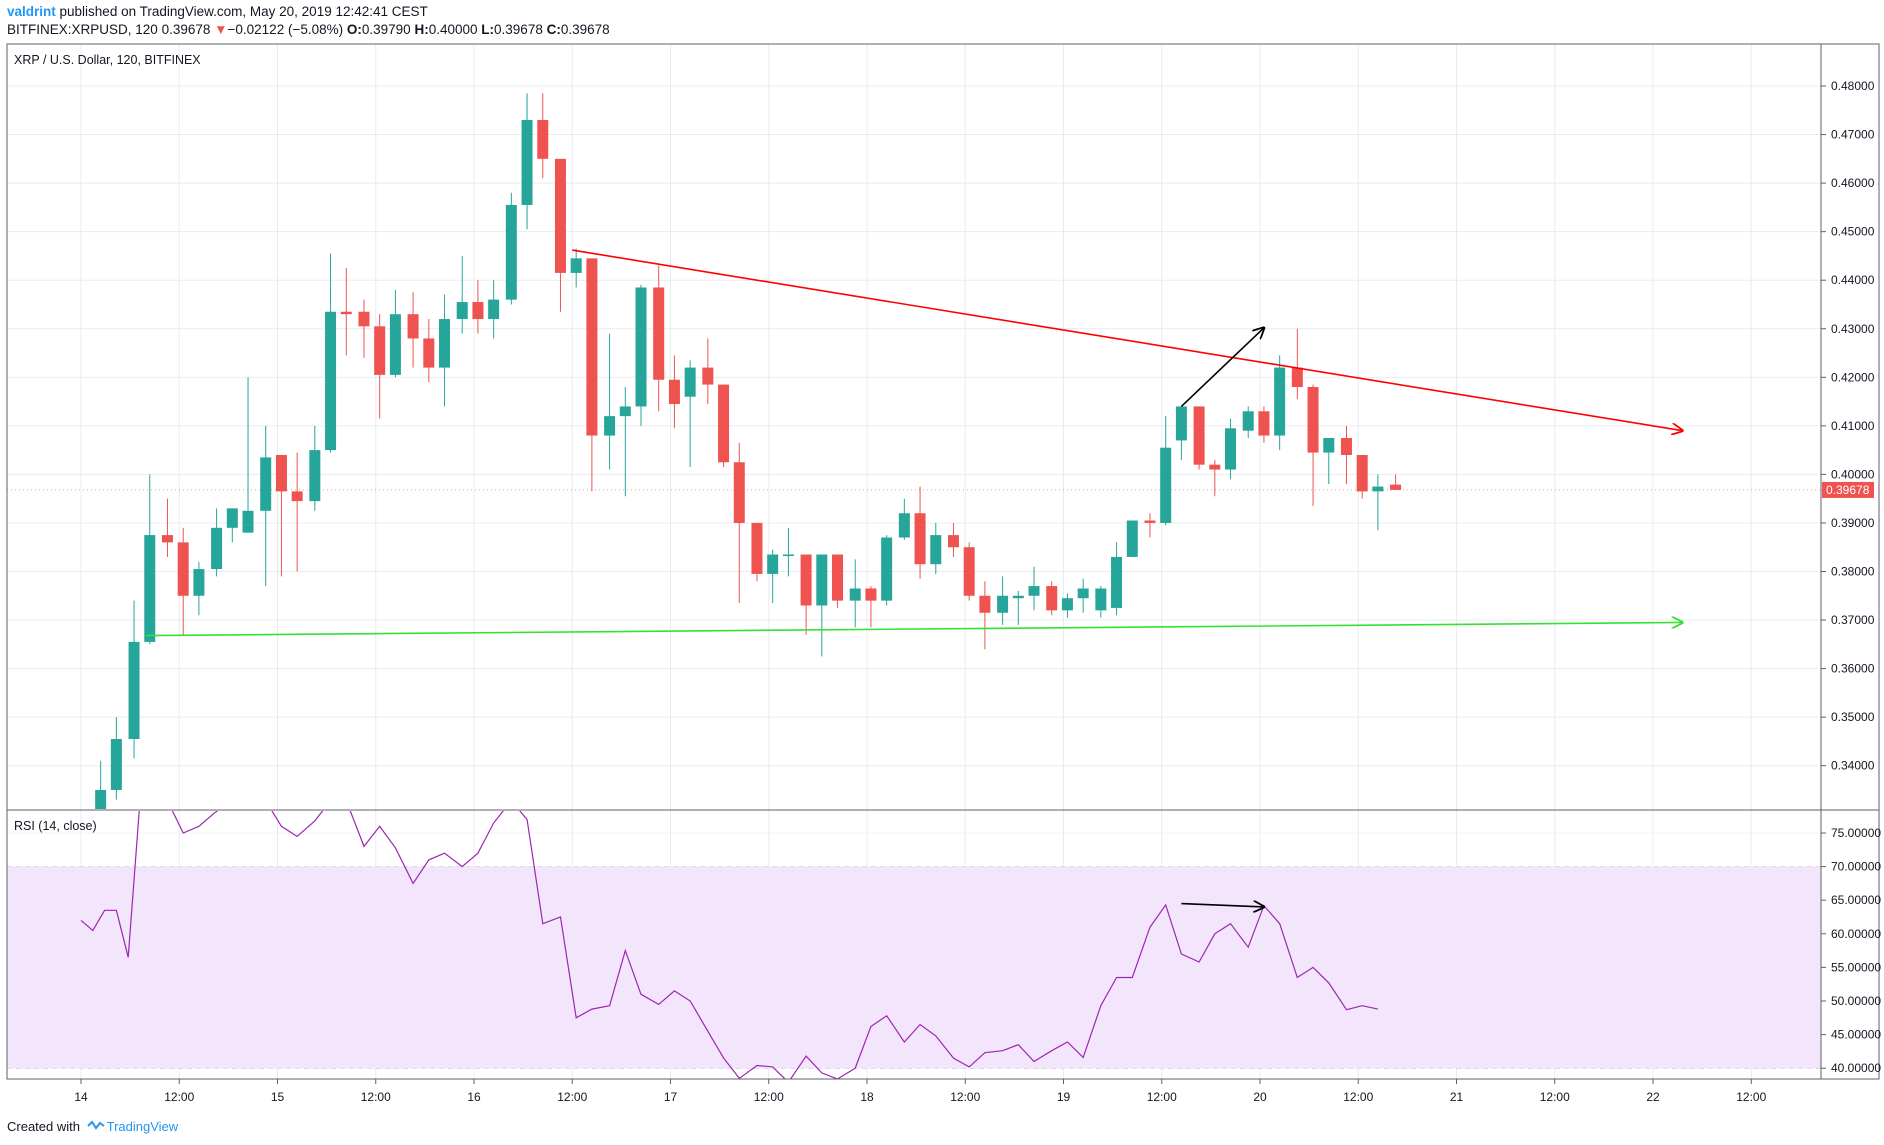 The width and height of the screenshot is (1884, 1145). I want to click on tradingview-link: TradingView, so click(142, 1126).